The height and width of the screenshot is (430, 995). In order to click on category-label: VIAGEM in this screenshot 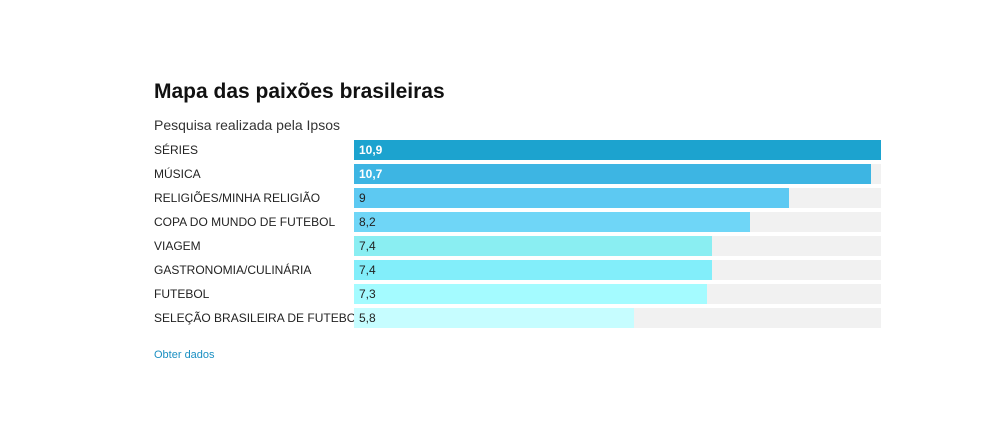, I will do `click(177, 246)`.